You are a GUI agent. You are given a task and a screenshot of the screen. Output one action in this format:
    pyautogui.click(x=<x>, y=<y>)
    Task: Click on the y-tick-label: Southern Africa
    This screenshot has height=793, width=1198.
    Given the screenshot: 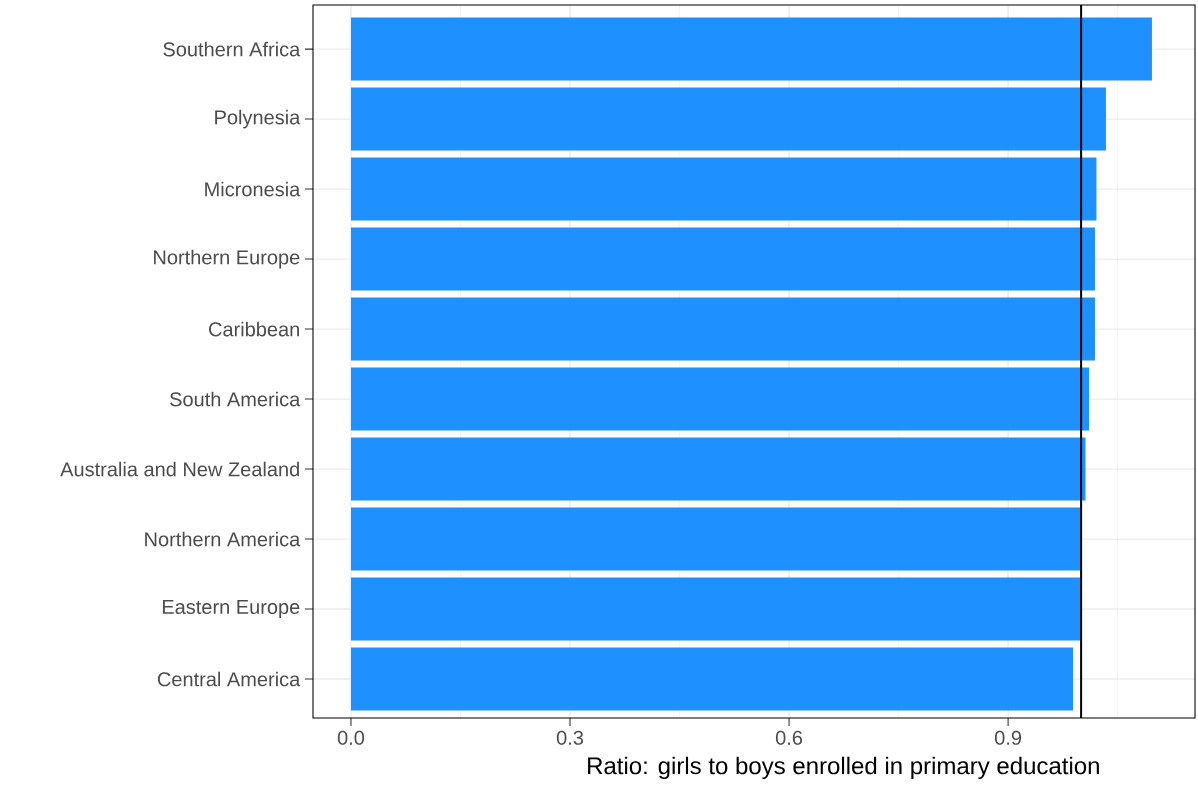 What is the action you would take?
    pyautogui.click(x=232, y=49)
    